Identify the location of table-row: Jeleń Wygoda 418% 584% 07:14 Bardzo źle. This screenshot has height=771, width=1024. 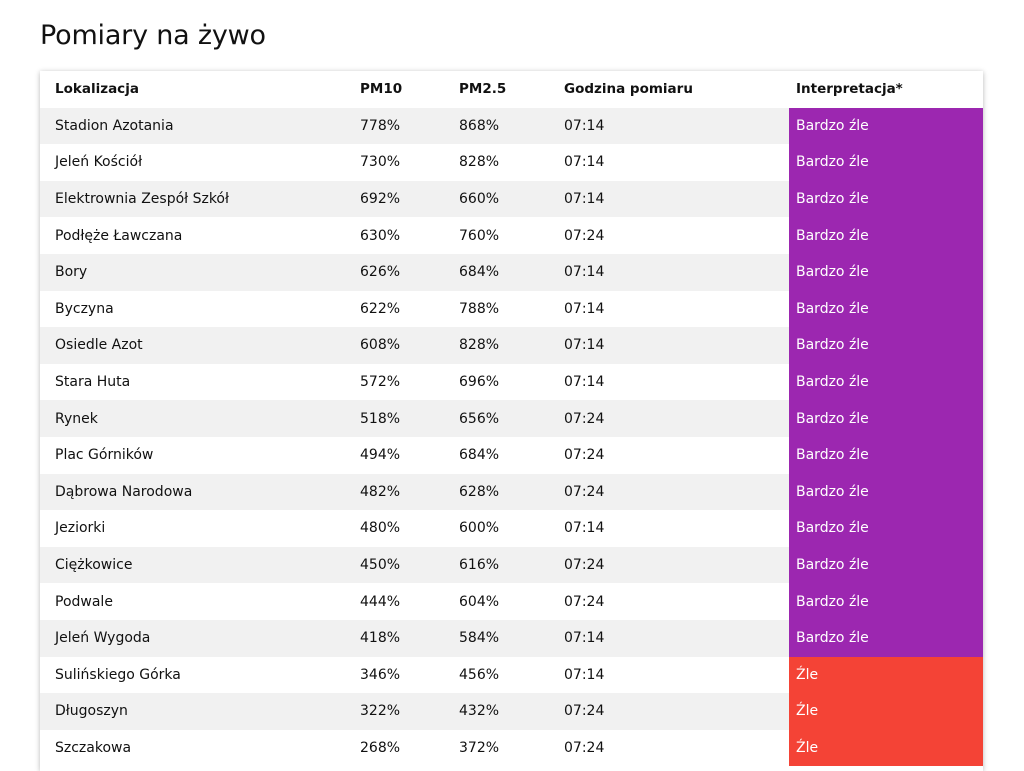
(511, 638).